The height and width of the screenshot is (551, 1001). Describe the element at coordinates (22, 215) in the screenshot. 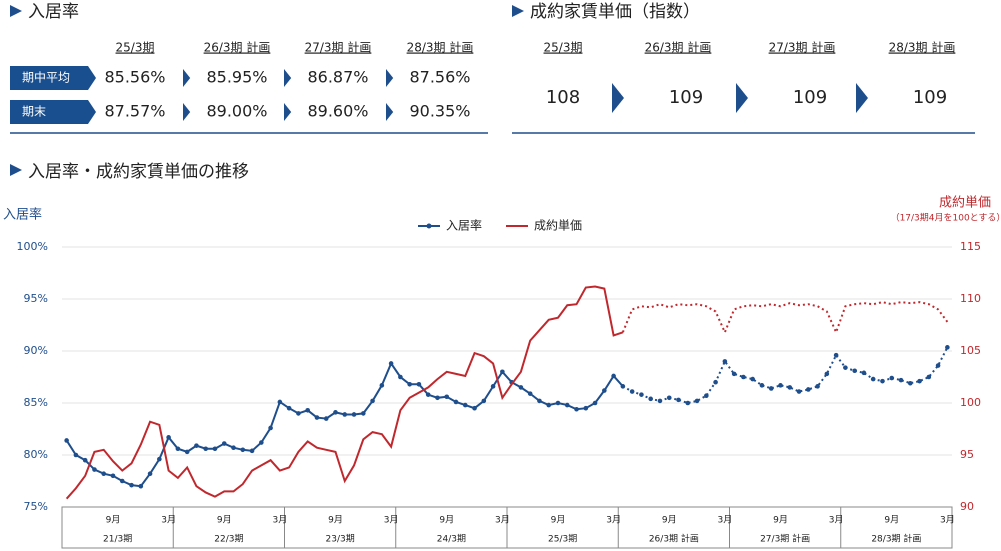

I see `y-axis-label: 入居率` at that location.